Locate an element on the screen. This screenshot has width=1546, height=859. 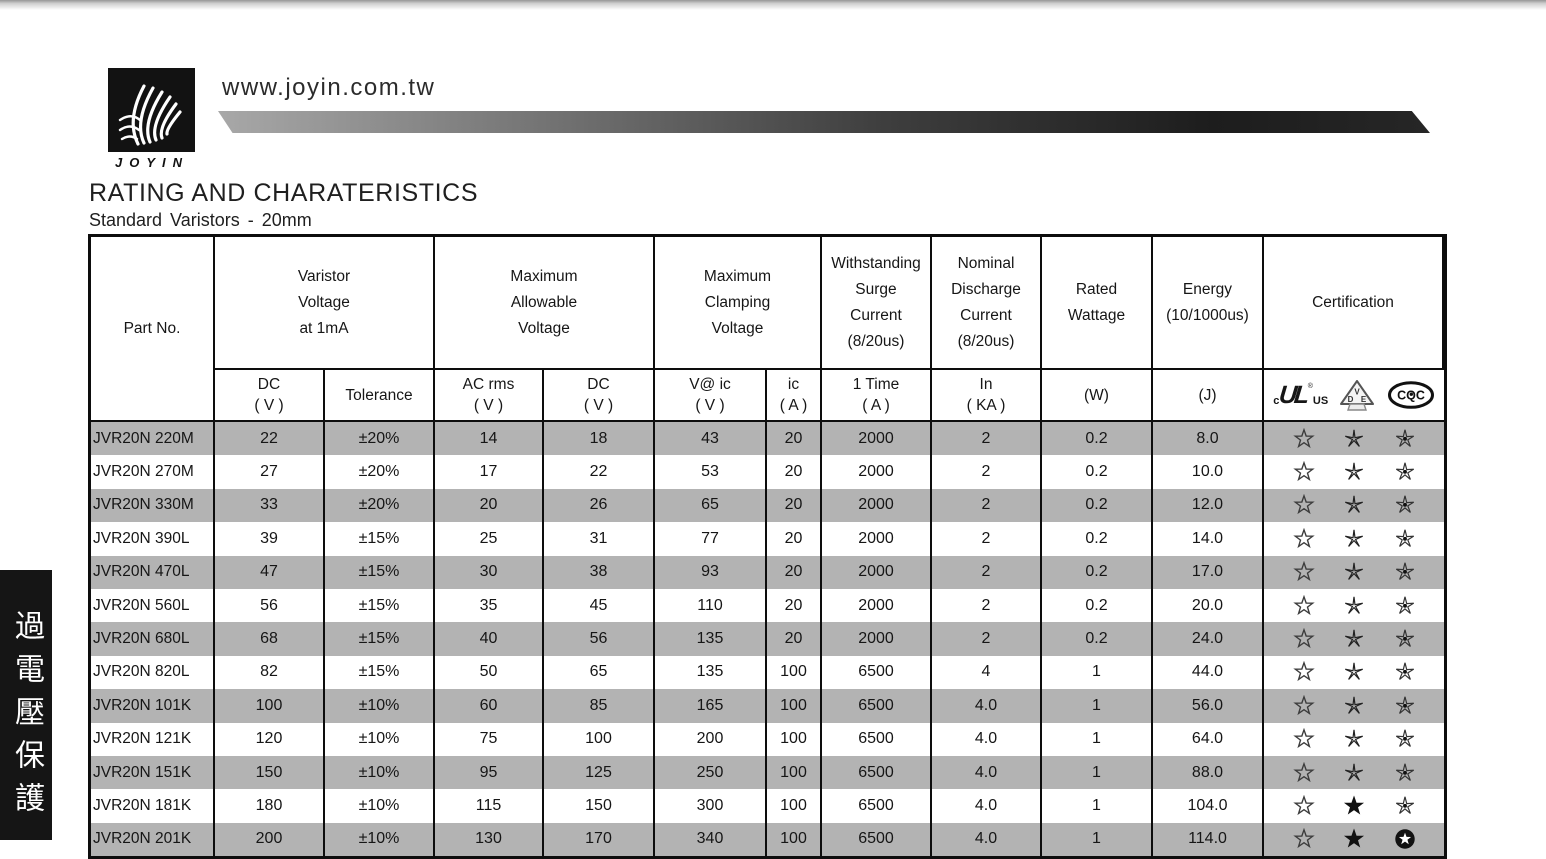
cell-dc-v-2: 22 is located at coordinates (599, 472).